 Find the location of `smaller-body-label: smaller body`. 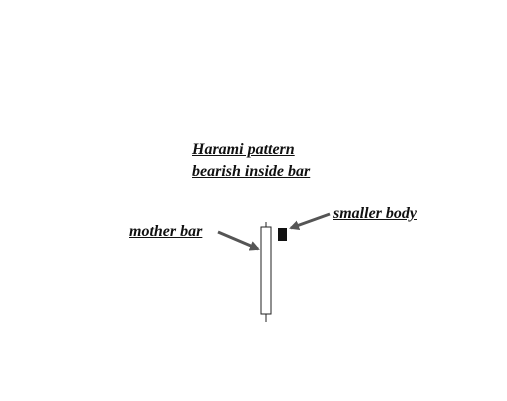

smaller-body-label: smaller body is located at coordinates (375, 213).